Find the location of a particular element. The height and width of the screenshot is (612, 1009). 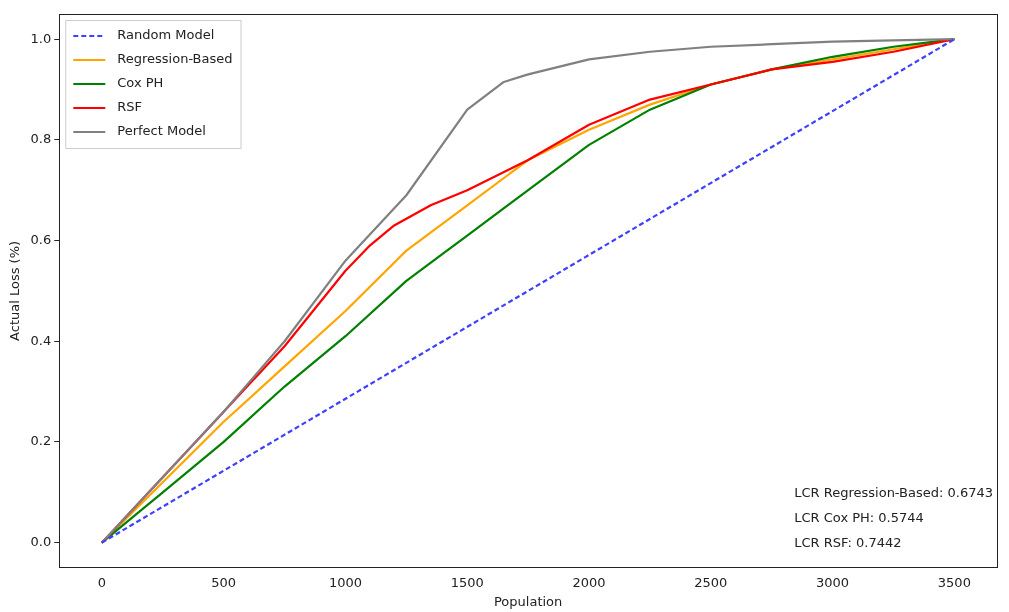

legend-label: Cox PH is located at coordinates (140, 83).